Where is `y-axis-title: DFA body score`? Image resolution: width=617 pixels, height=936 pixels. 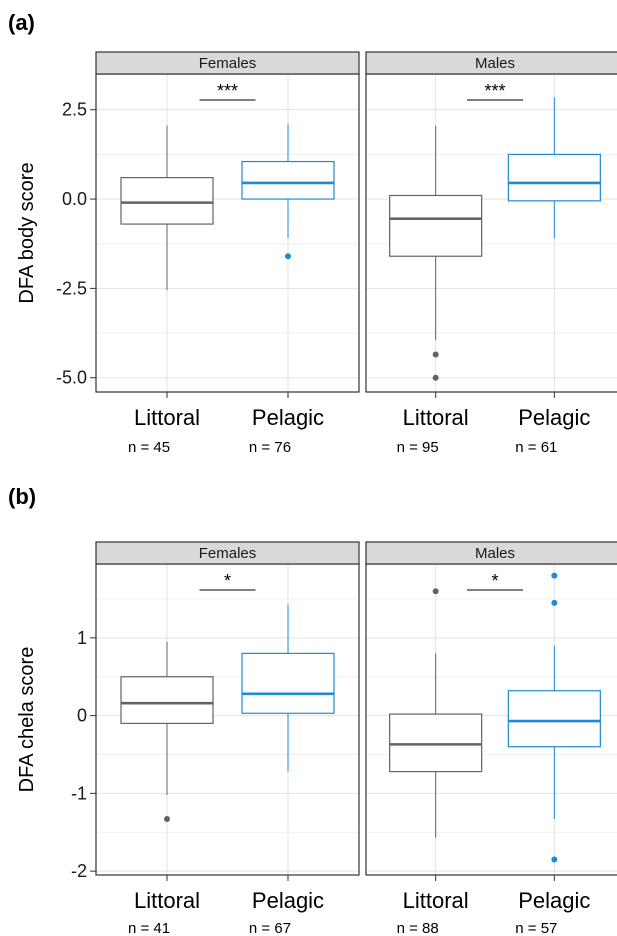
y-axis-title: DFA body score is located at coordinates (27, 232).